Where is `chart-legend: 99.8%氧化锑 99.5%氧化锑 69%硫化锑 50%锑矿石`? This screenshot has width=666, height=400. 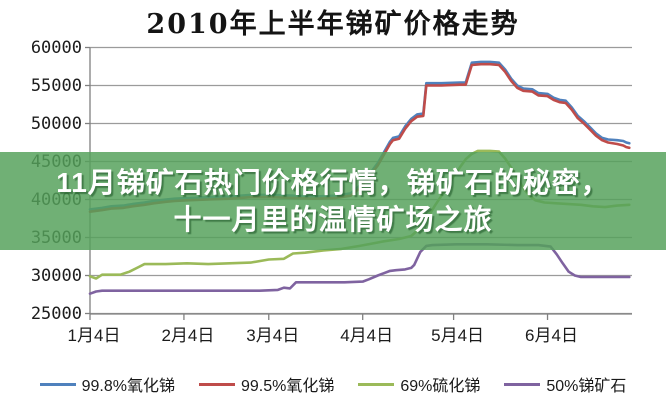
chart-legend: 99.8%氧化锑 99.5%氧化锑 69%硫化锑 50%锑矿石 is located at coordinates (333, 384).